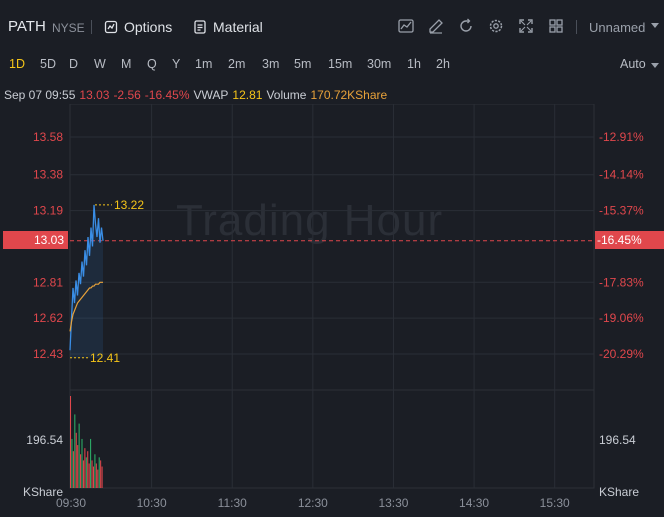  Describe the element at coordinates (617, 440) in the screenshot. I see `volume-tick-right: 196.54` at that location.